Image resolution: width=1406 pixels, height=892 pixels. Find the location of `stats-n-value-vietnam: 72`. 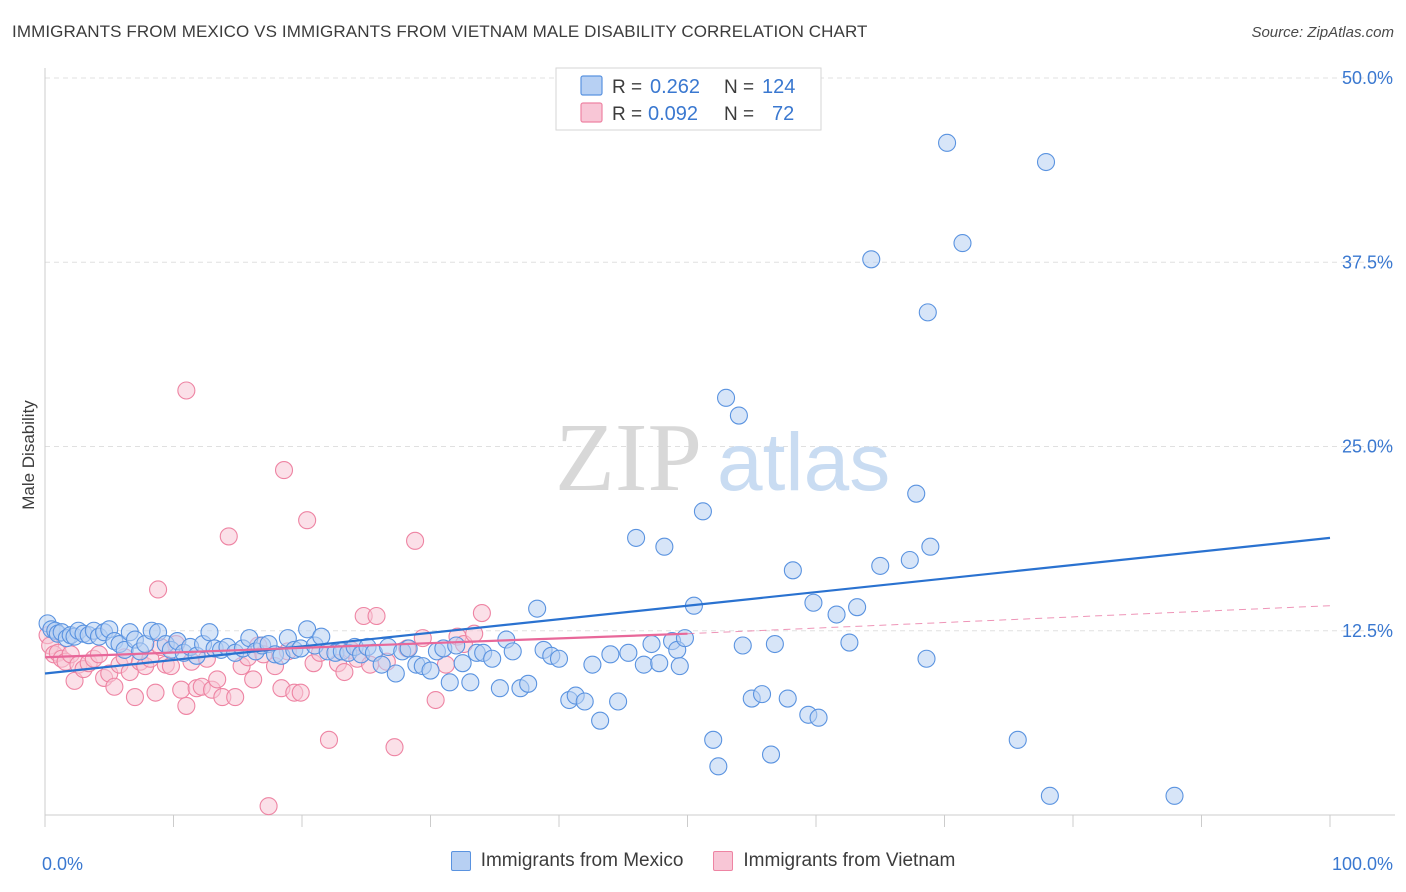

stats-n-value-vietnam: 72 is located at coordinates (783, 114).